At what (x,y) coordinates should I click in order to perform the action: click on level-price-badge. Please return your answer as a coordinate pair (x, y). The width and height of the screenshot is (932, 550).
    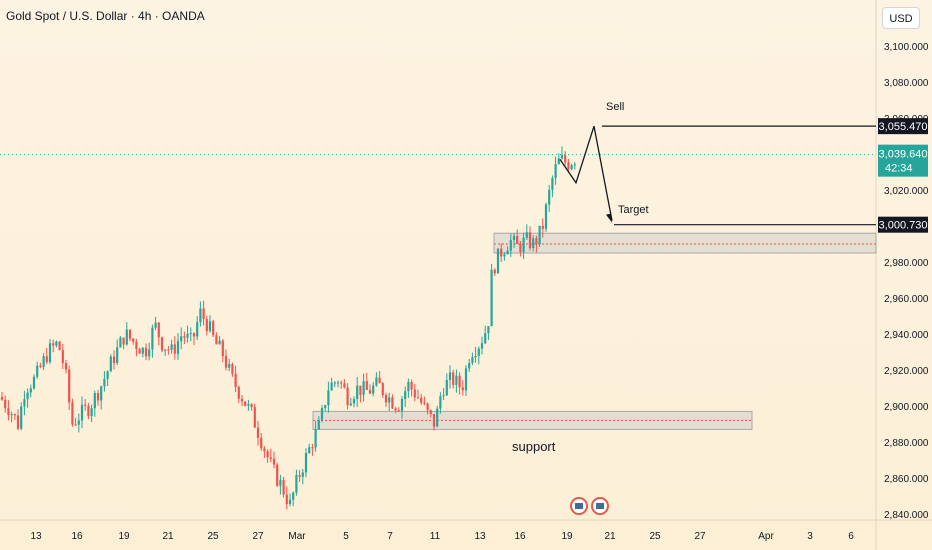
    Looking at the image, I should click on (903, 224).